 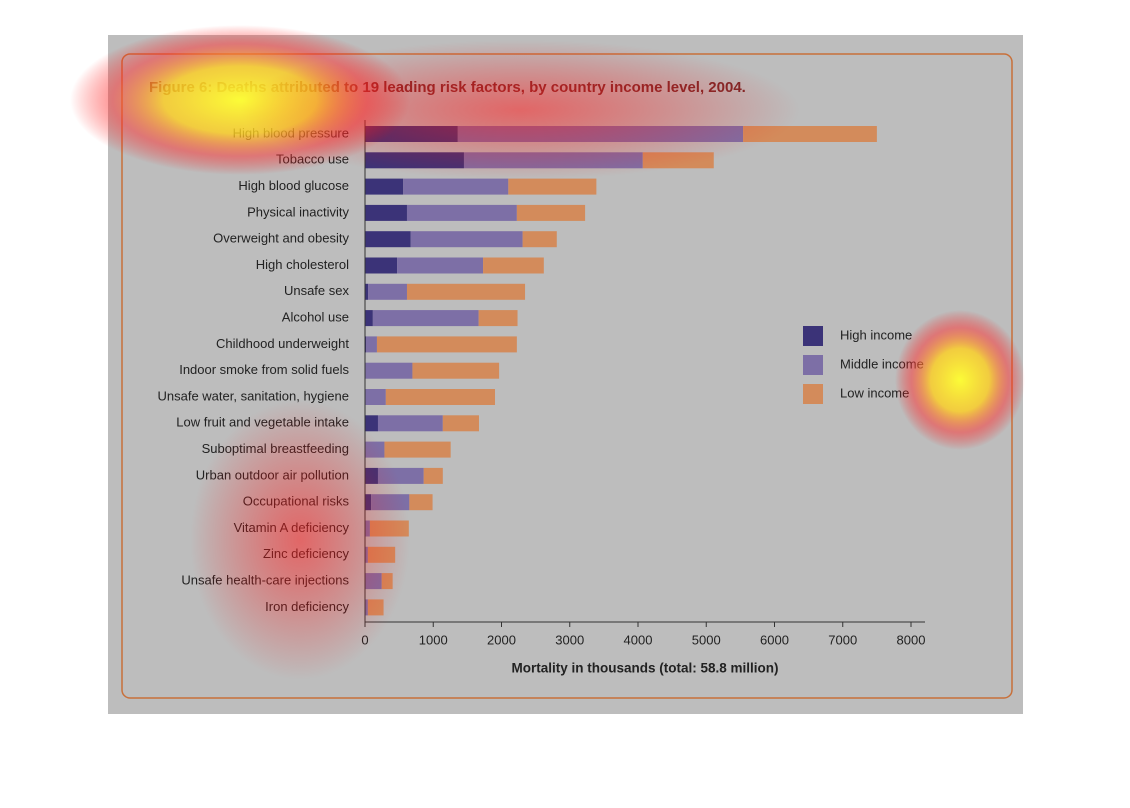 What do you see at coordinates (876, 334) in the screenshot?
I see `legend-label: High income` at bounding box center [876, 334].